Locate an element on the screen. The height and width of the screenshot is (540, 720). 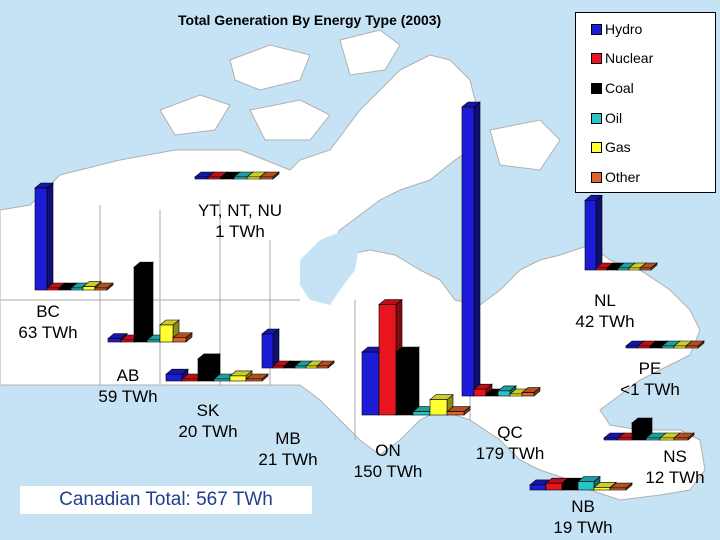
region-name: MB is located at coordinates (288, 438).